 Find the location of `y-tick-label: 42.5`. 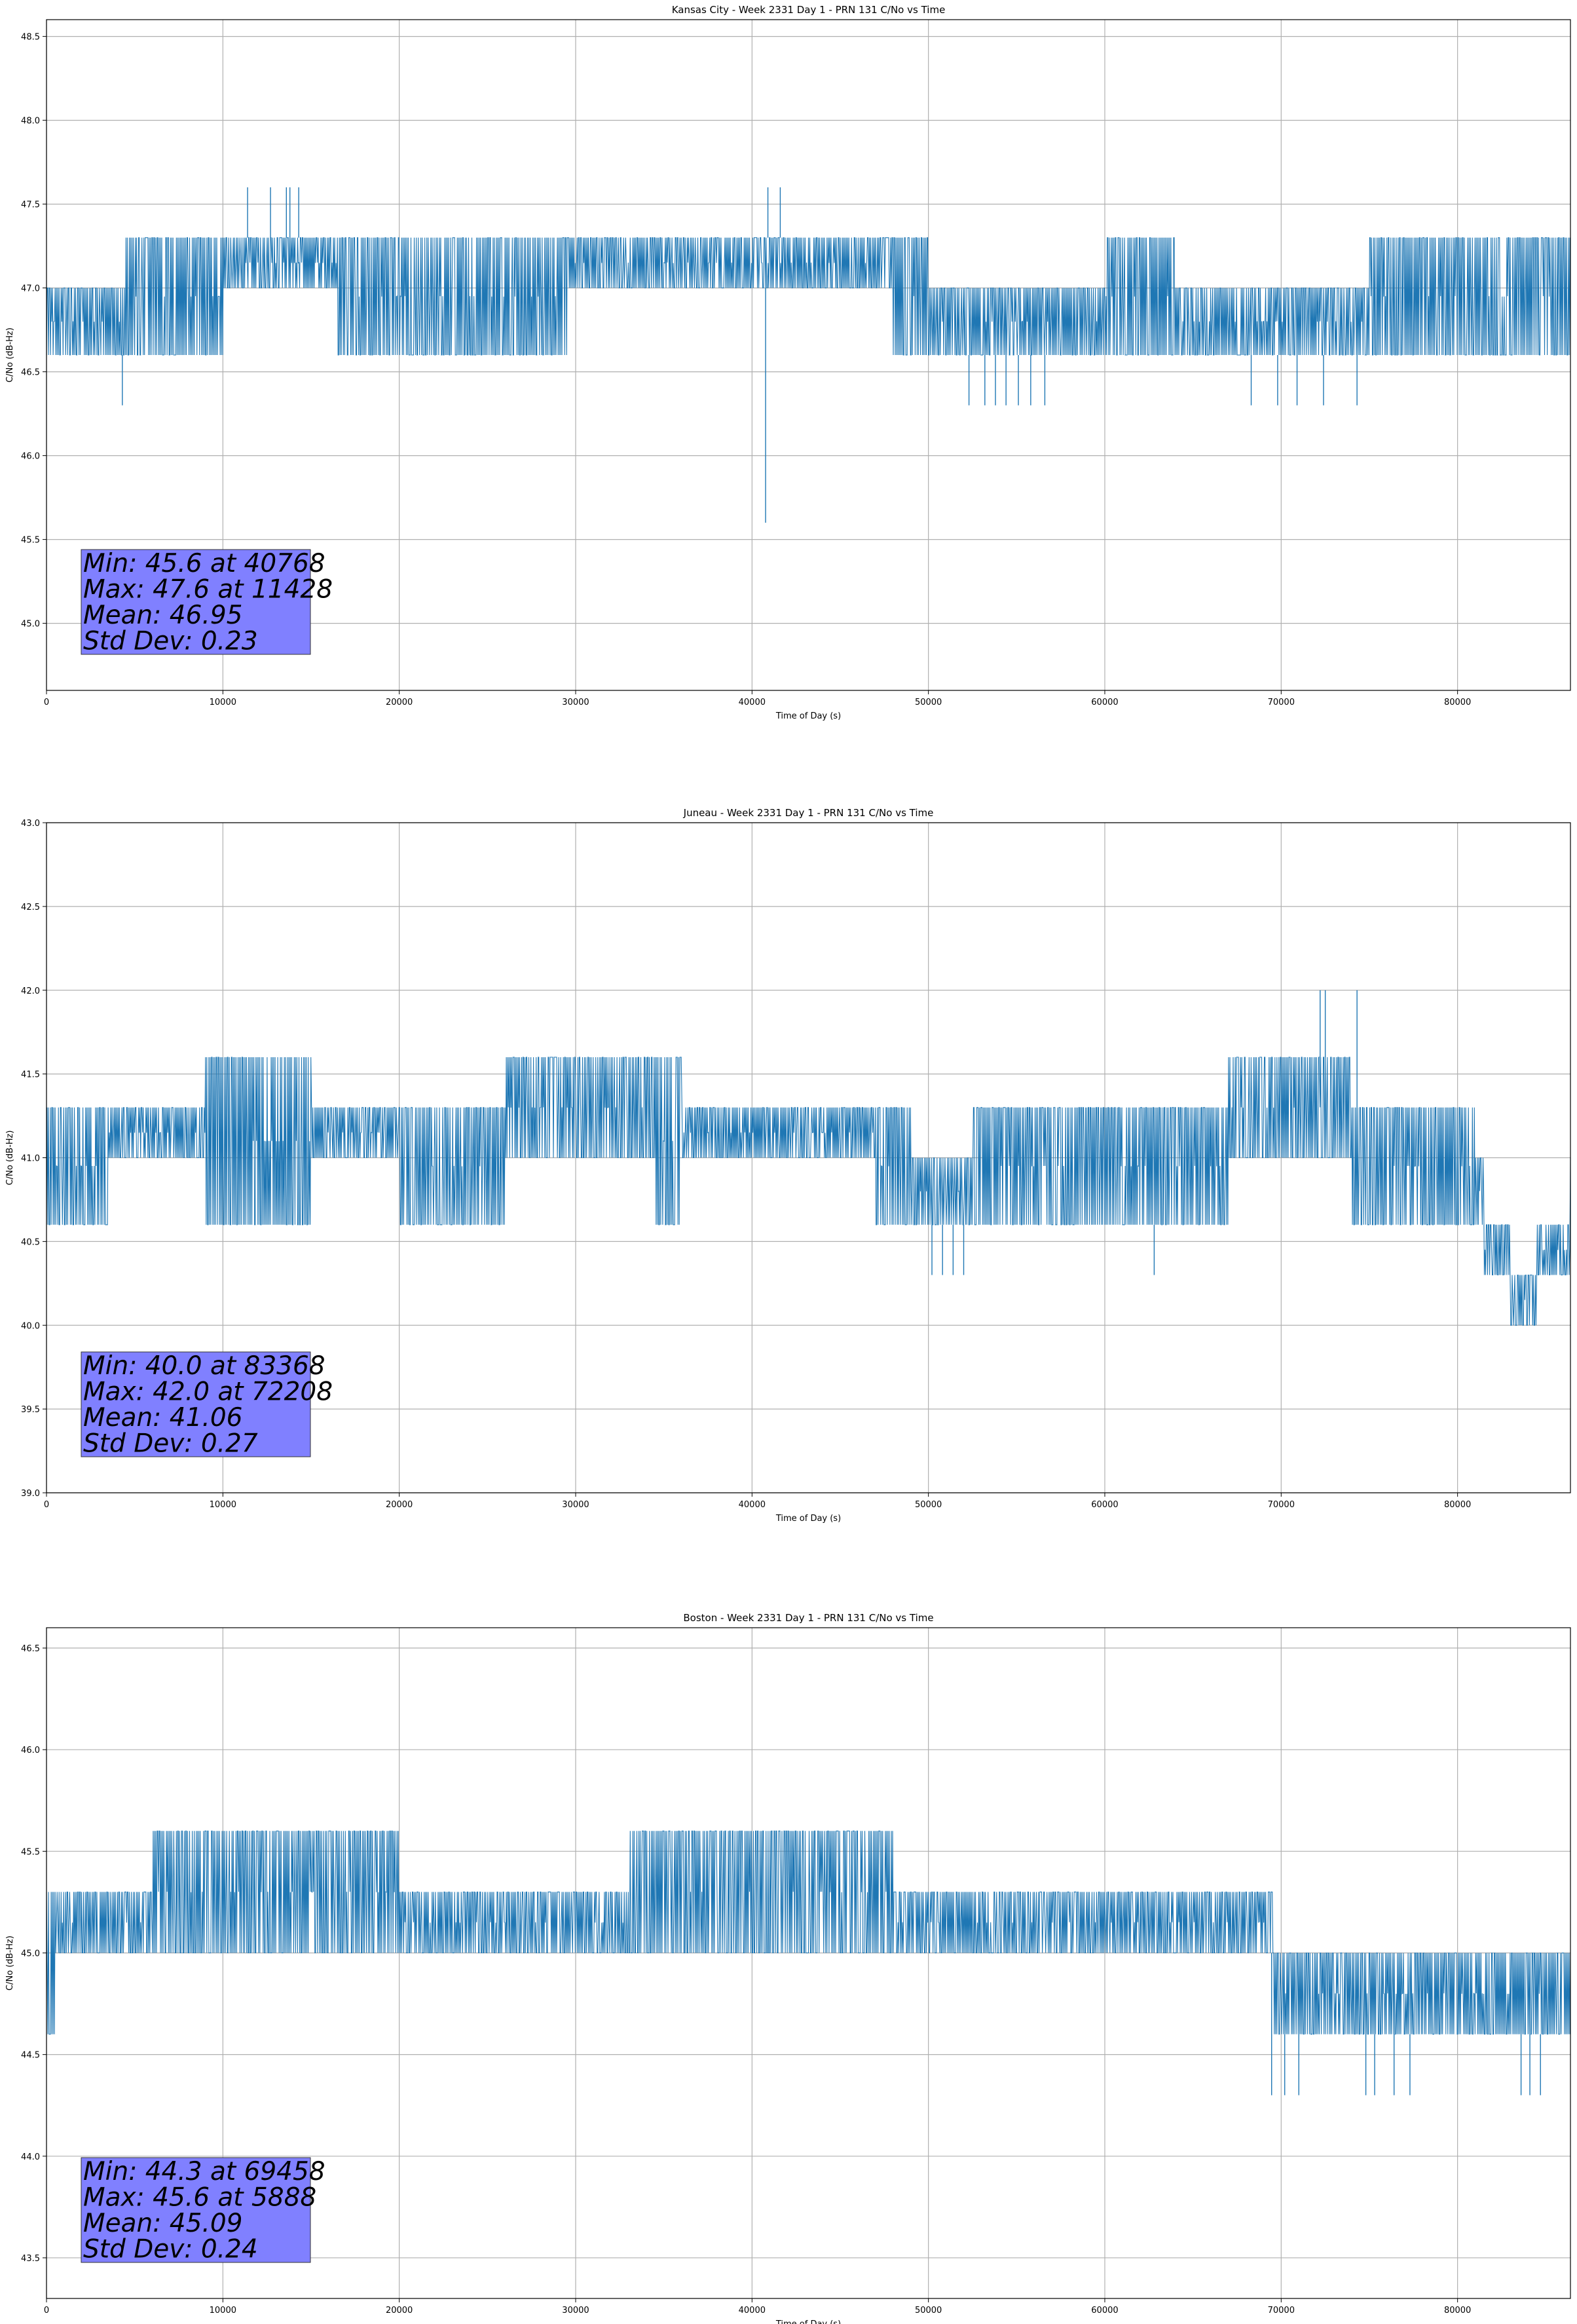

y-tick-label: 42.5 is located at coordinates (30, 907).